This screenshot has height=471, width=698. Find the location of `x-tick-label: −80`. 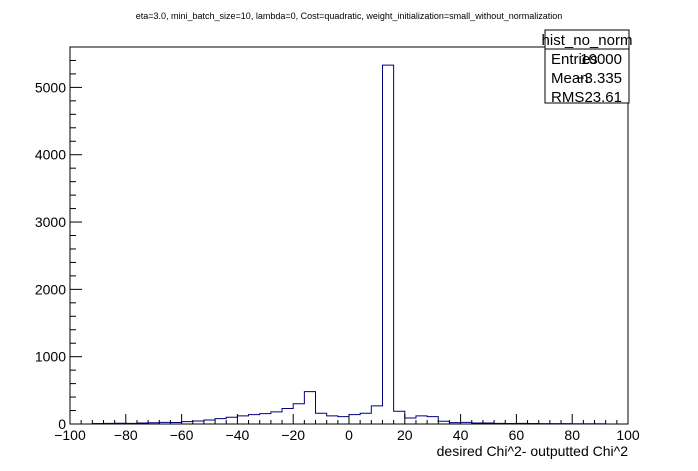

x-tick-label: −80 is located at coordinates (126, 435).